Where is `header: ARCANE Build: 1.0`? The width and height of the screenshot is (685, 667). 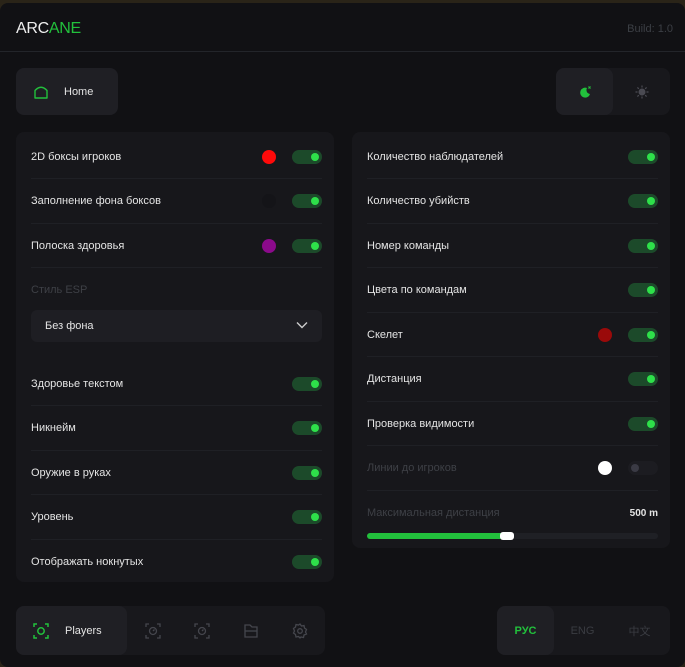
header: ARCANE Build: 1.0 is located at coordinates (342, 27).